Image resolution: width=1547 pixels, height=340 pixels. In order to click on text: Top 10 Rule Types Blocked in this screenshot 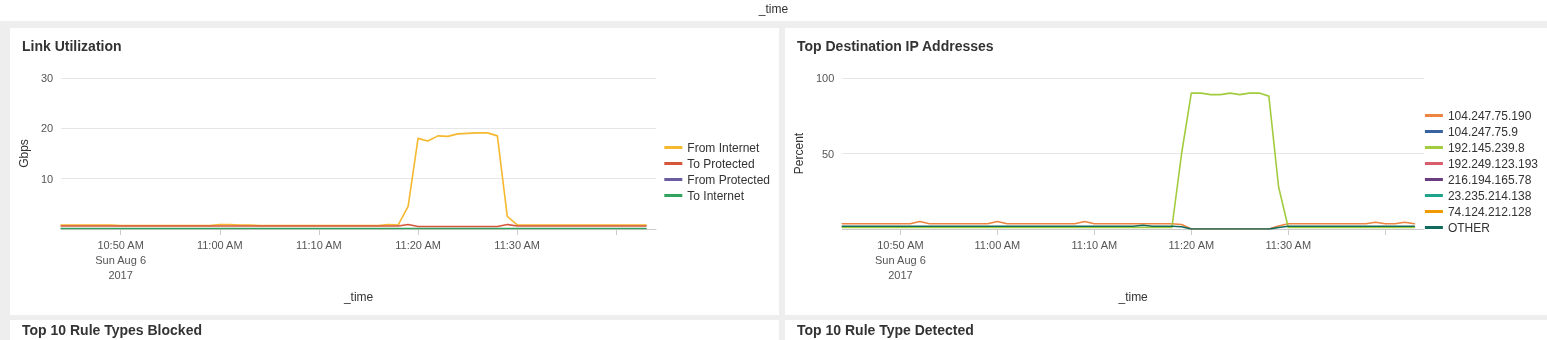, I will do `click(112, 330)`.